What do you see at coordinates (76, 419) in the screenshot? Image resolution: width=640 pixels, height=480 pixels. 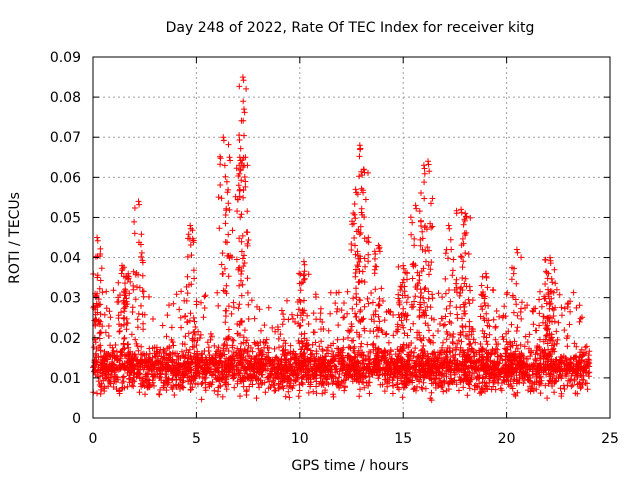 I see `y-tick-label: 0` at bounding box center [76, 419].